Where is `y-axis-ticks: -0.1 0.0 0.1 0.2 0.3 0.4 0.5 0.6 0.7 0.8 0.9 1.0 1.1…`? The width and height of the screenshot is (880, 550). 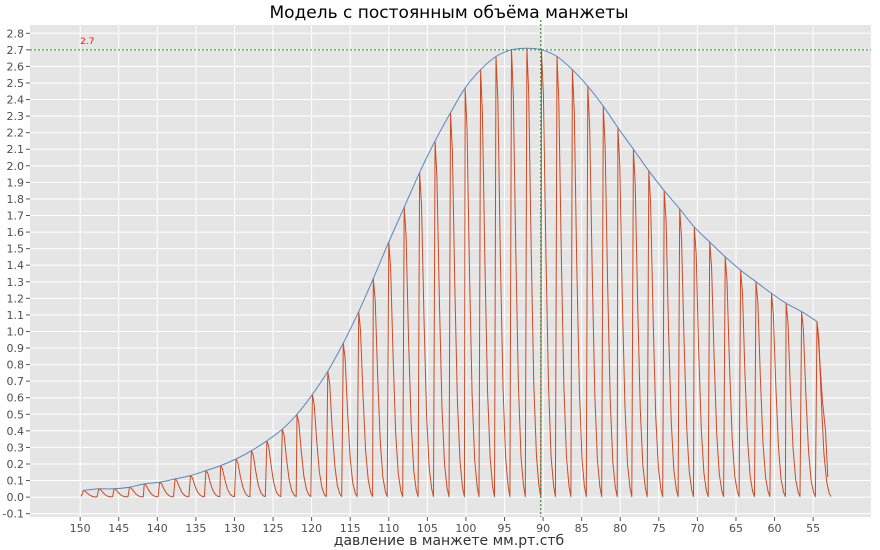 y-axis-ticks: -0.1 0.0 0.1 0.2 0.3 0.4 0.5 0.6 0.7 0.8 0.9 1.0 1.1… is located at coordinates (16, 274).